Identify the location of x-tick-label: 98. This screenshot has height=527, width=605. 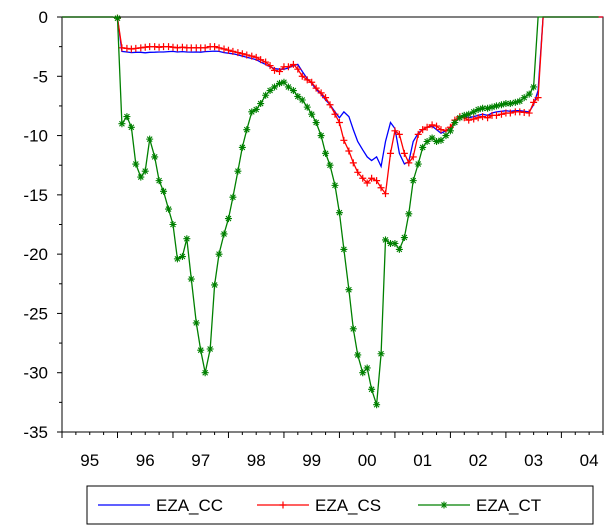
(256, 460).